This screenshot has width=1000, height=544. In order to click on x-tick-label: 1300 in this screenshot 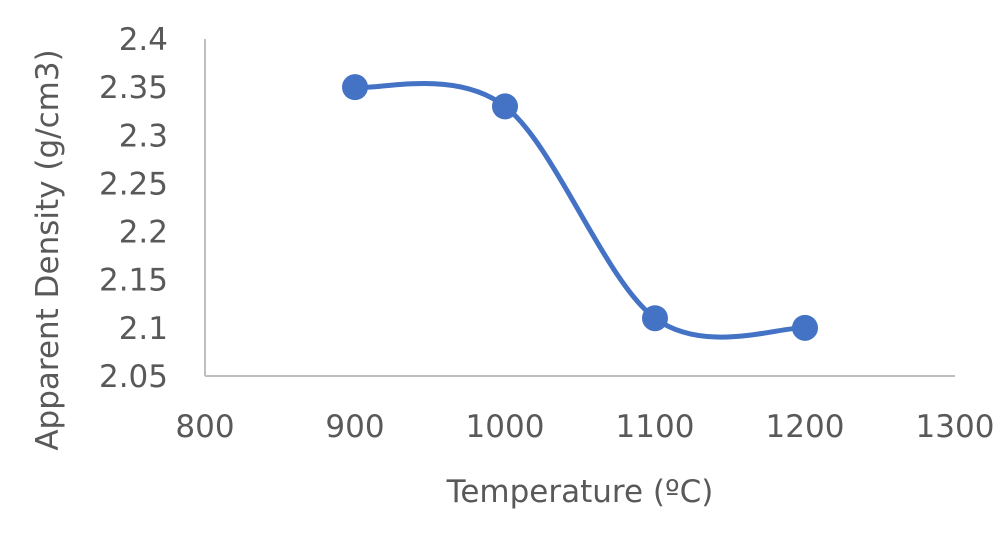, I will do `click(955, 427)`.